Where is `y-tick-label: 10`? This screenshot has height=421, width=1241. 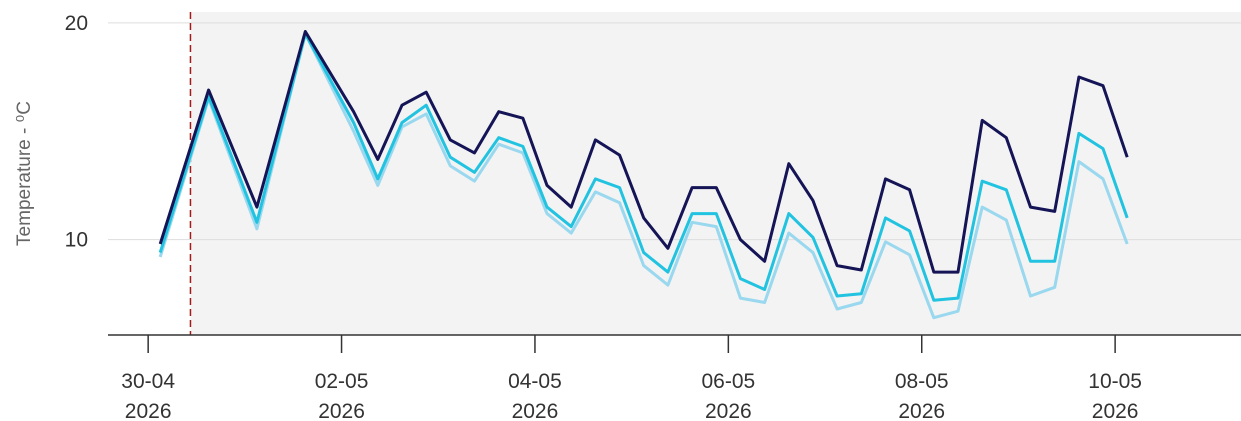 y-tick-label: 10 is located at coordinates (76, 240).